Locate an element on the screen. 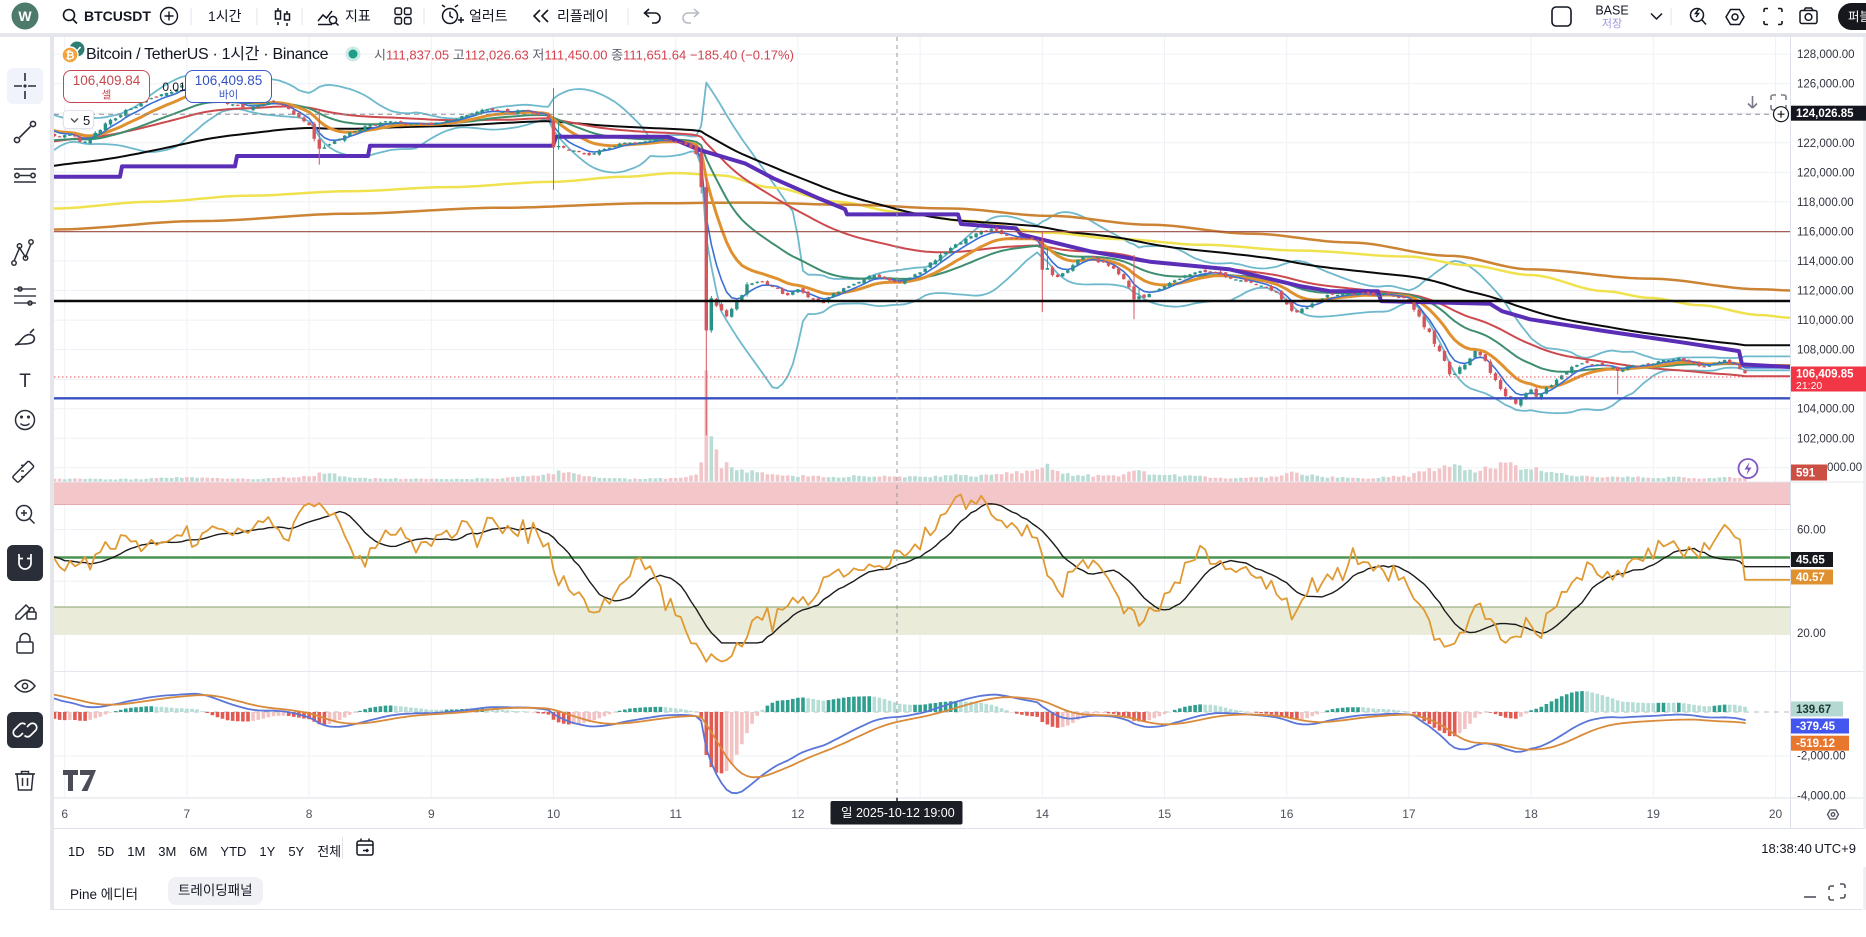 This screenshot has width=1866, height=937. svg-text: BASE is located at coordinates (1611, 11).